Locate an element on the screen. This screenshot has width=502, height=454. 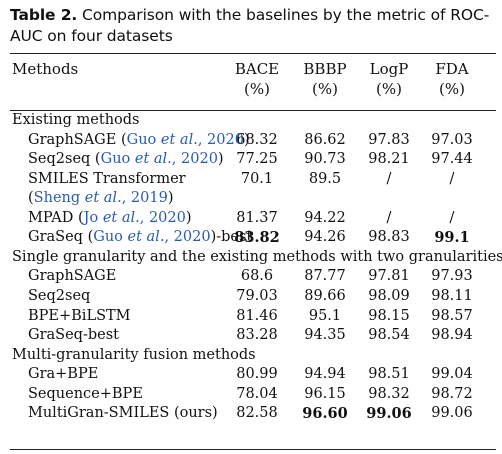
header-methods: Methods is located at coordinates (45, 69).